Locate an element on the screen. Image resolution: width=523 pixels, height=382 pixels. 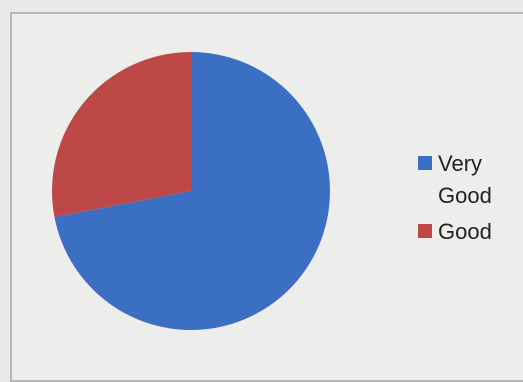
legend-swatch-good is located at coordinates (425, 231).